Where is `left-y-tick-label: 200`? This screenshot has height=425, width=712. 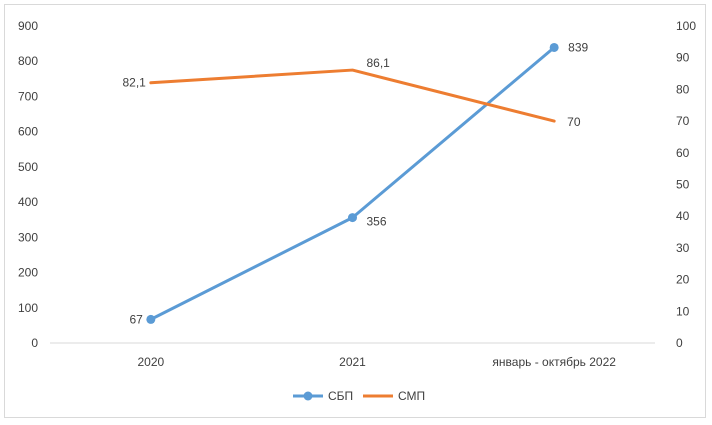 left-y-tick-label: 200 is located at coordinates (28, 273).